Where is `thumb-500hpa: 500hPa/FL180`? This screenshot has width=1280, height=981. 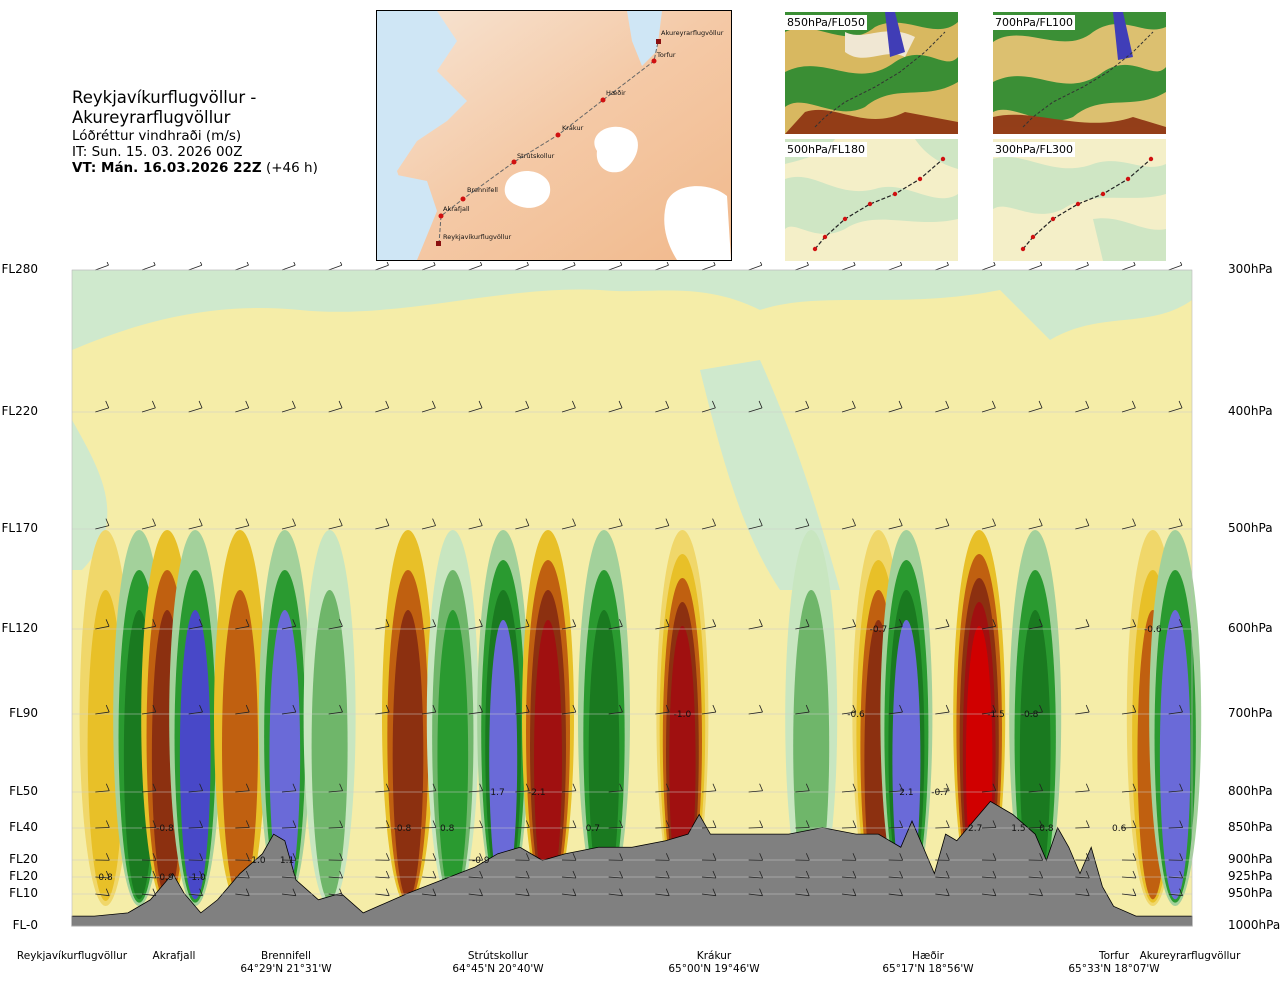
thumb-500hpa: 500hPa/FL180 is located at coordinates (871, 200).